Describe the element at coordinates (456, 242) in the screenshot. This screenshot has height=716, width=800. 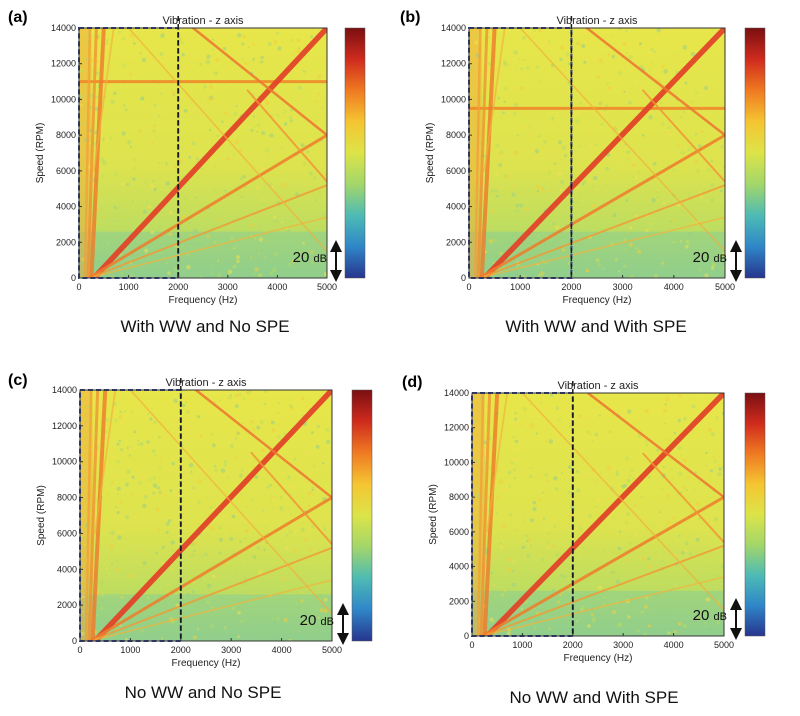
I see `y-tick-label: 2000` at that location.